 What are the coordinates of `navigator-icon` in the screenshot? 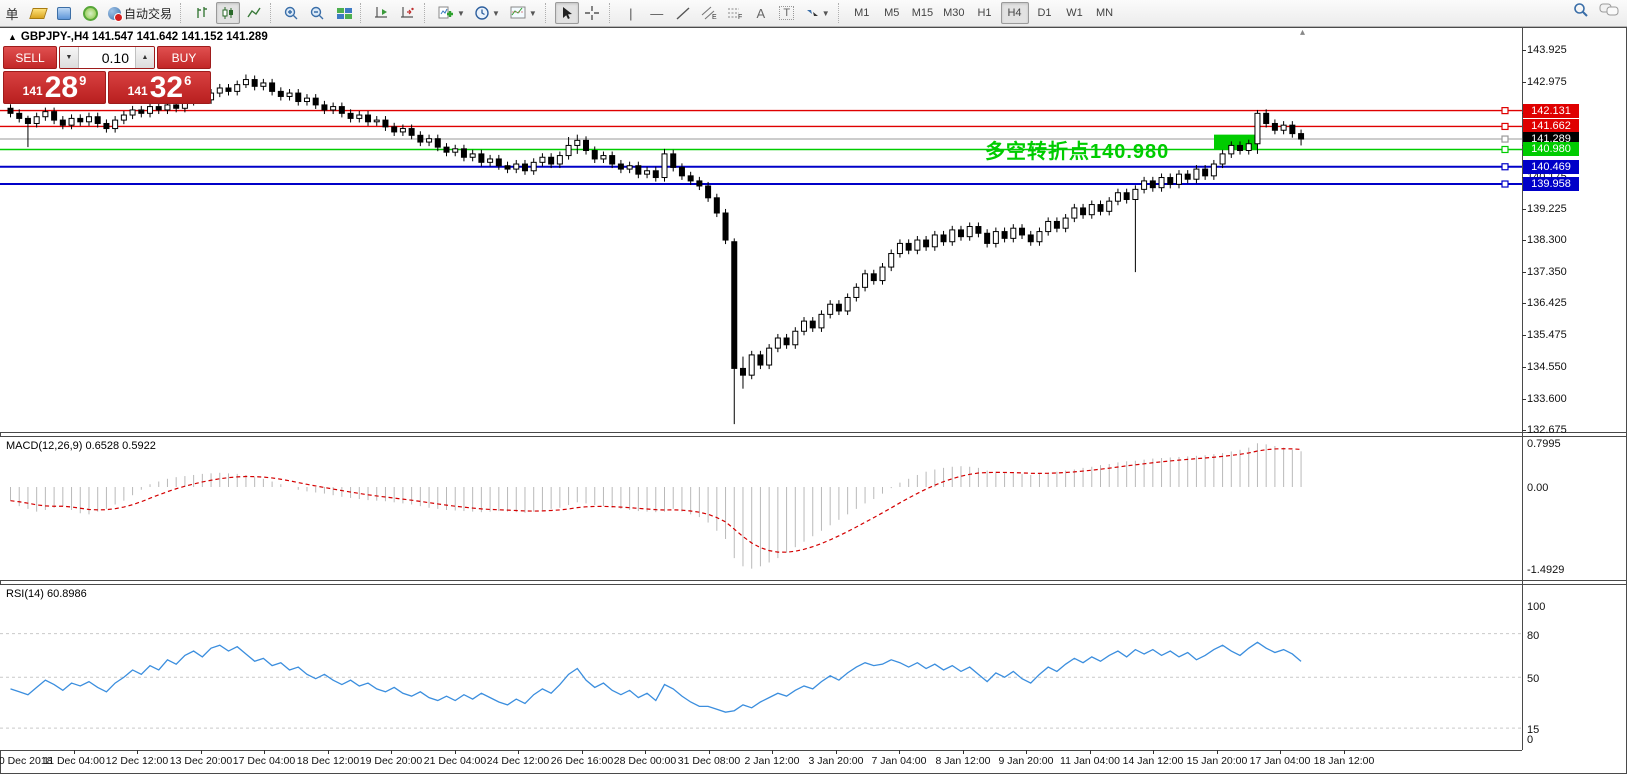 It's located at (64, 13).